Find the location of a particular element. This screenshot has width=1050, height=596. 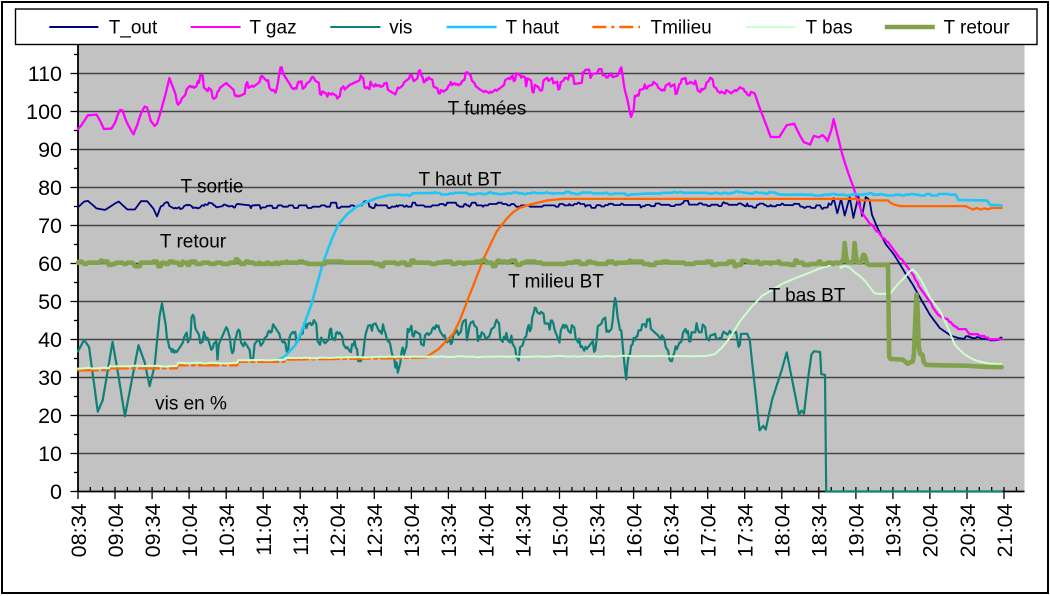

svg-text: 90 is located at coordinates (50, 150).